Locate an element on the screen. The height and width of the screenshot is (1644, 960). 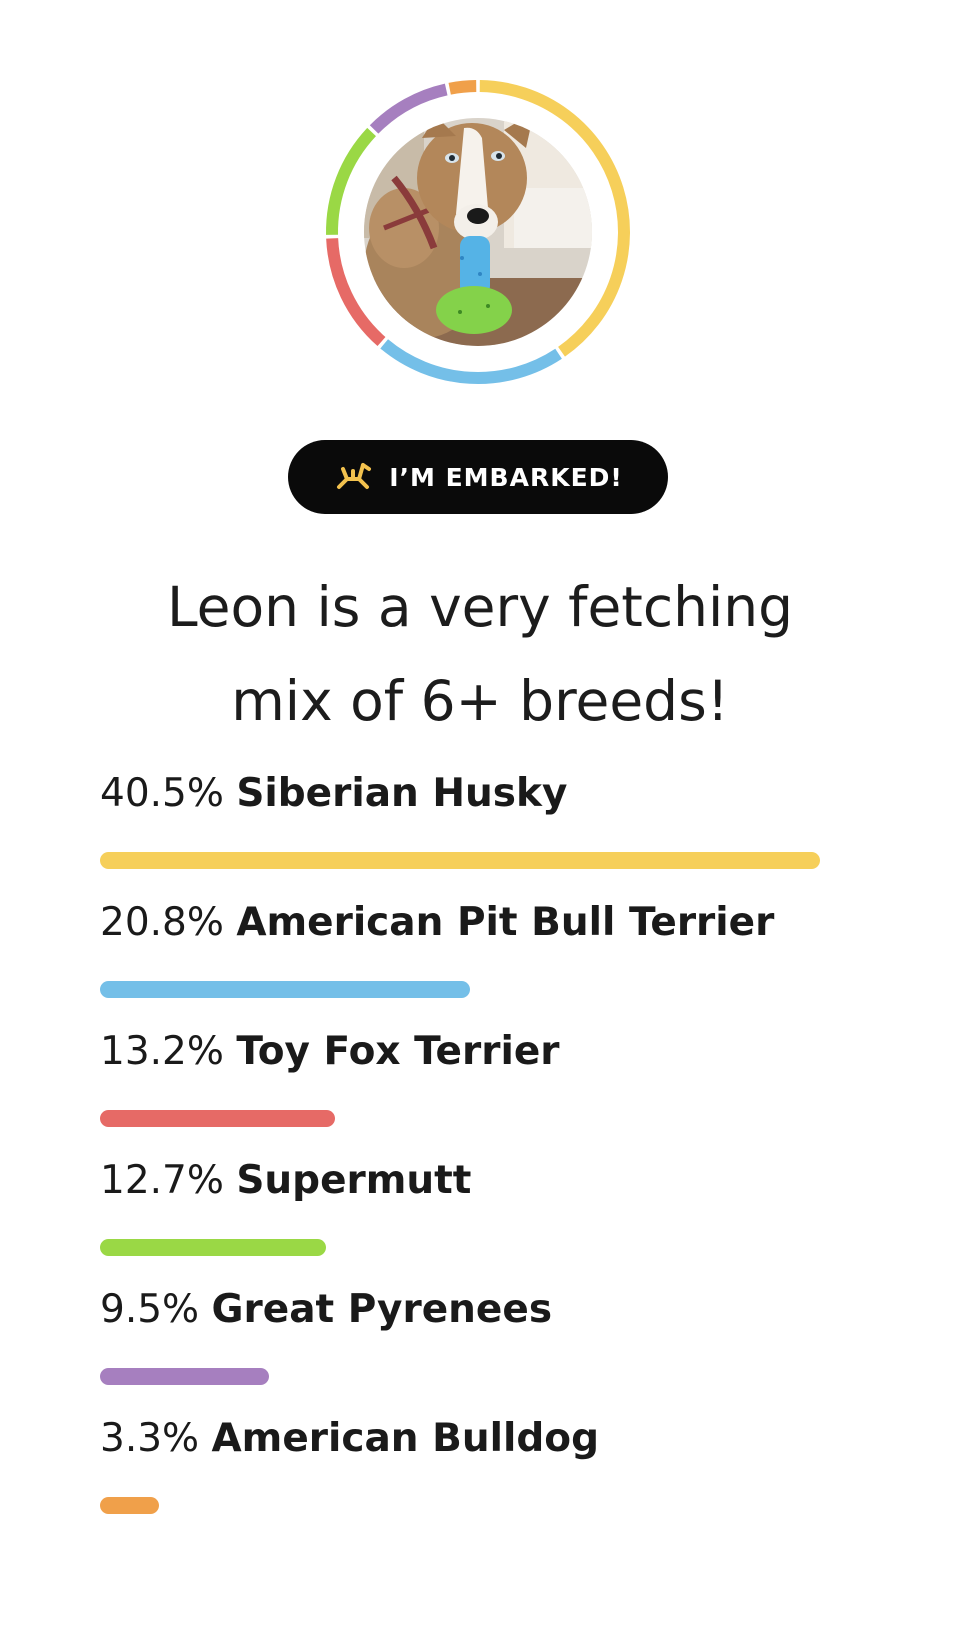
breed-percent: 9.5% is located at coordinates (150, 1309).